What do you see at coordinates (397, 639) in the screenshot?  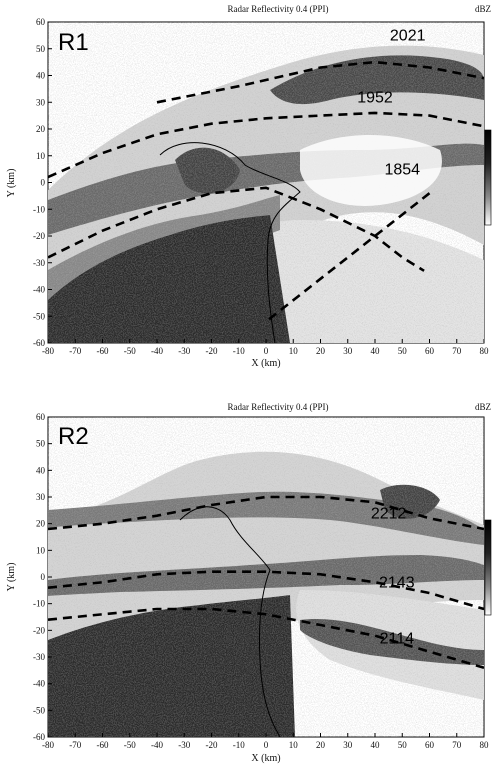 I see `front-time-label: 2114` at bounding box center [397, 639].